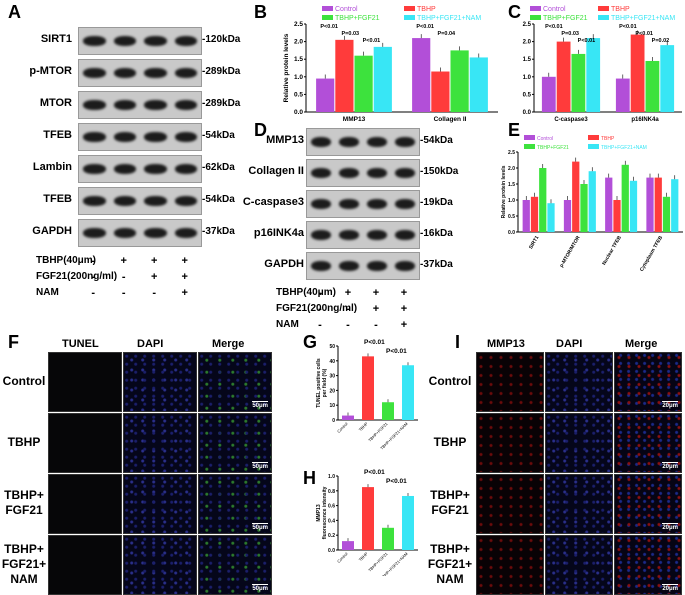  Describe the element at coordinates (450, 380) in the screenshot. I see `micrograph-row-label: Control` at that location.